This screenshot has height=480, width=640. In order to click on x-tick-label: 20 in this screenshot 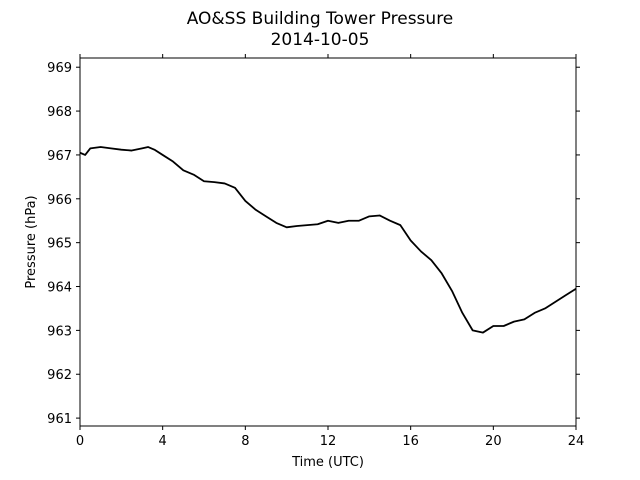, I will do `click(493, 441)`.